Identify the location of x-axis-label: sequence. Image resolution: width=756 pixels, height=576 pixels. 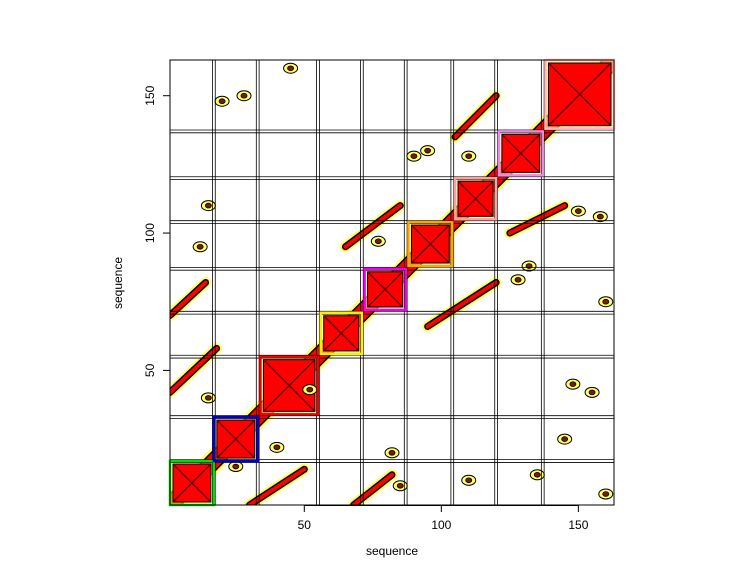
(392, 551).